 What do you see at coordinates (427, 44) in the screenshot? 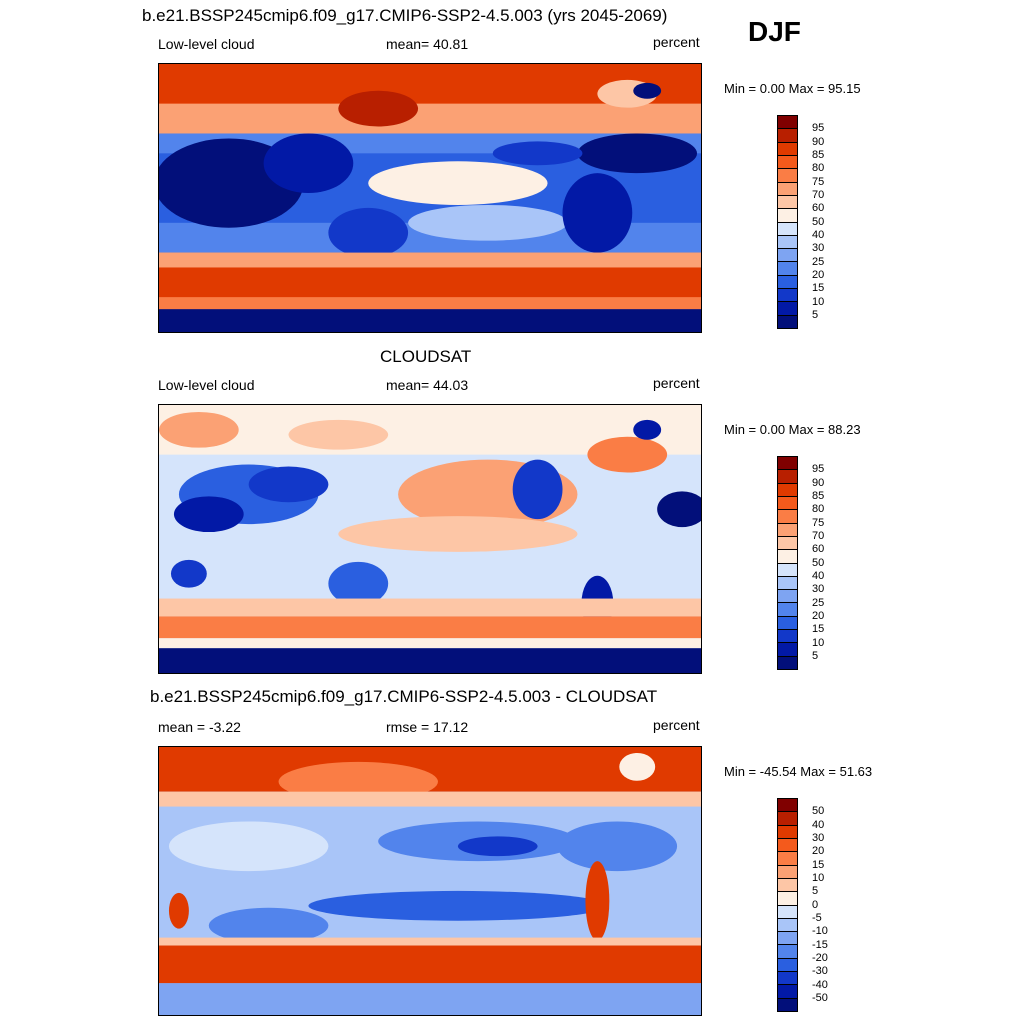
I see `panel1-mean-label: mean= 40.81` at bounding box center [427, 44].